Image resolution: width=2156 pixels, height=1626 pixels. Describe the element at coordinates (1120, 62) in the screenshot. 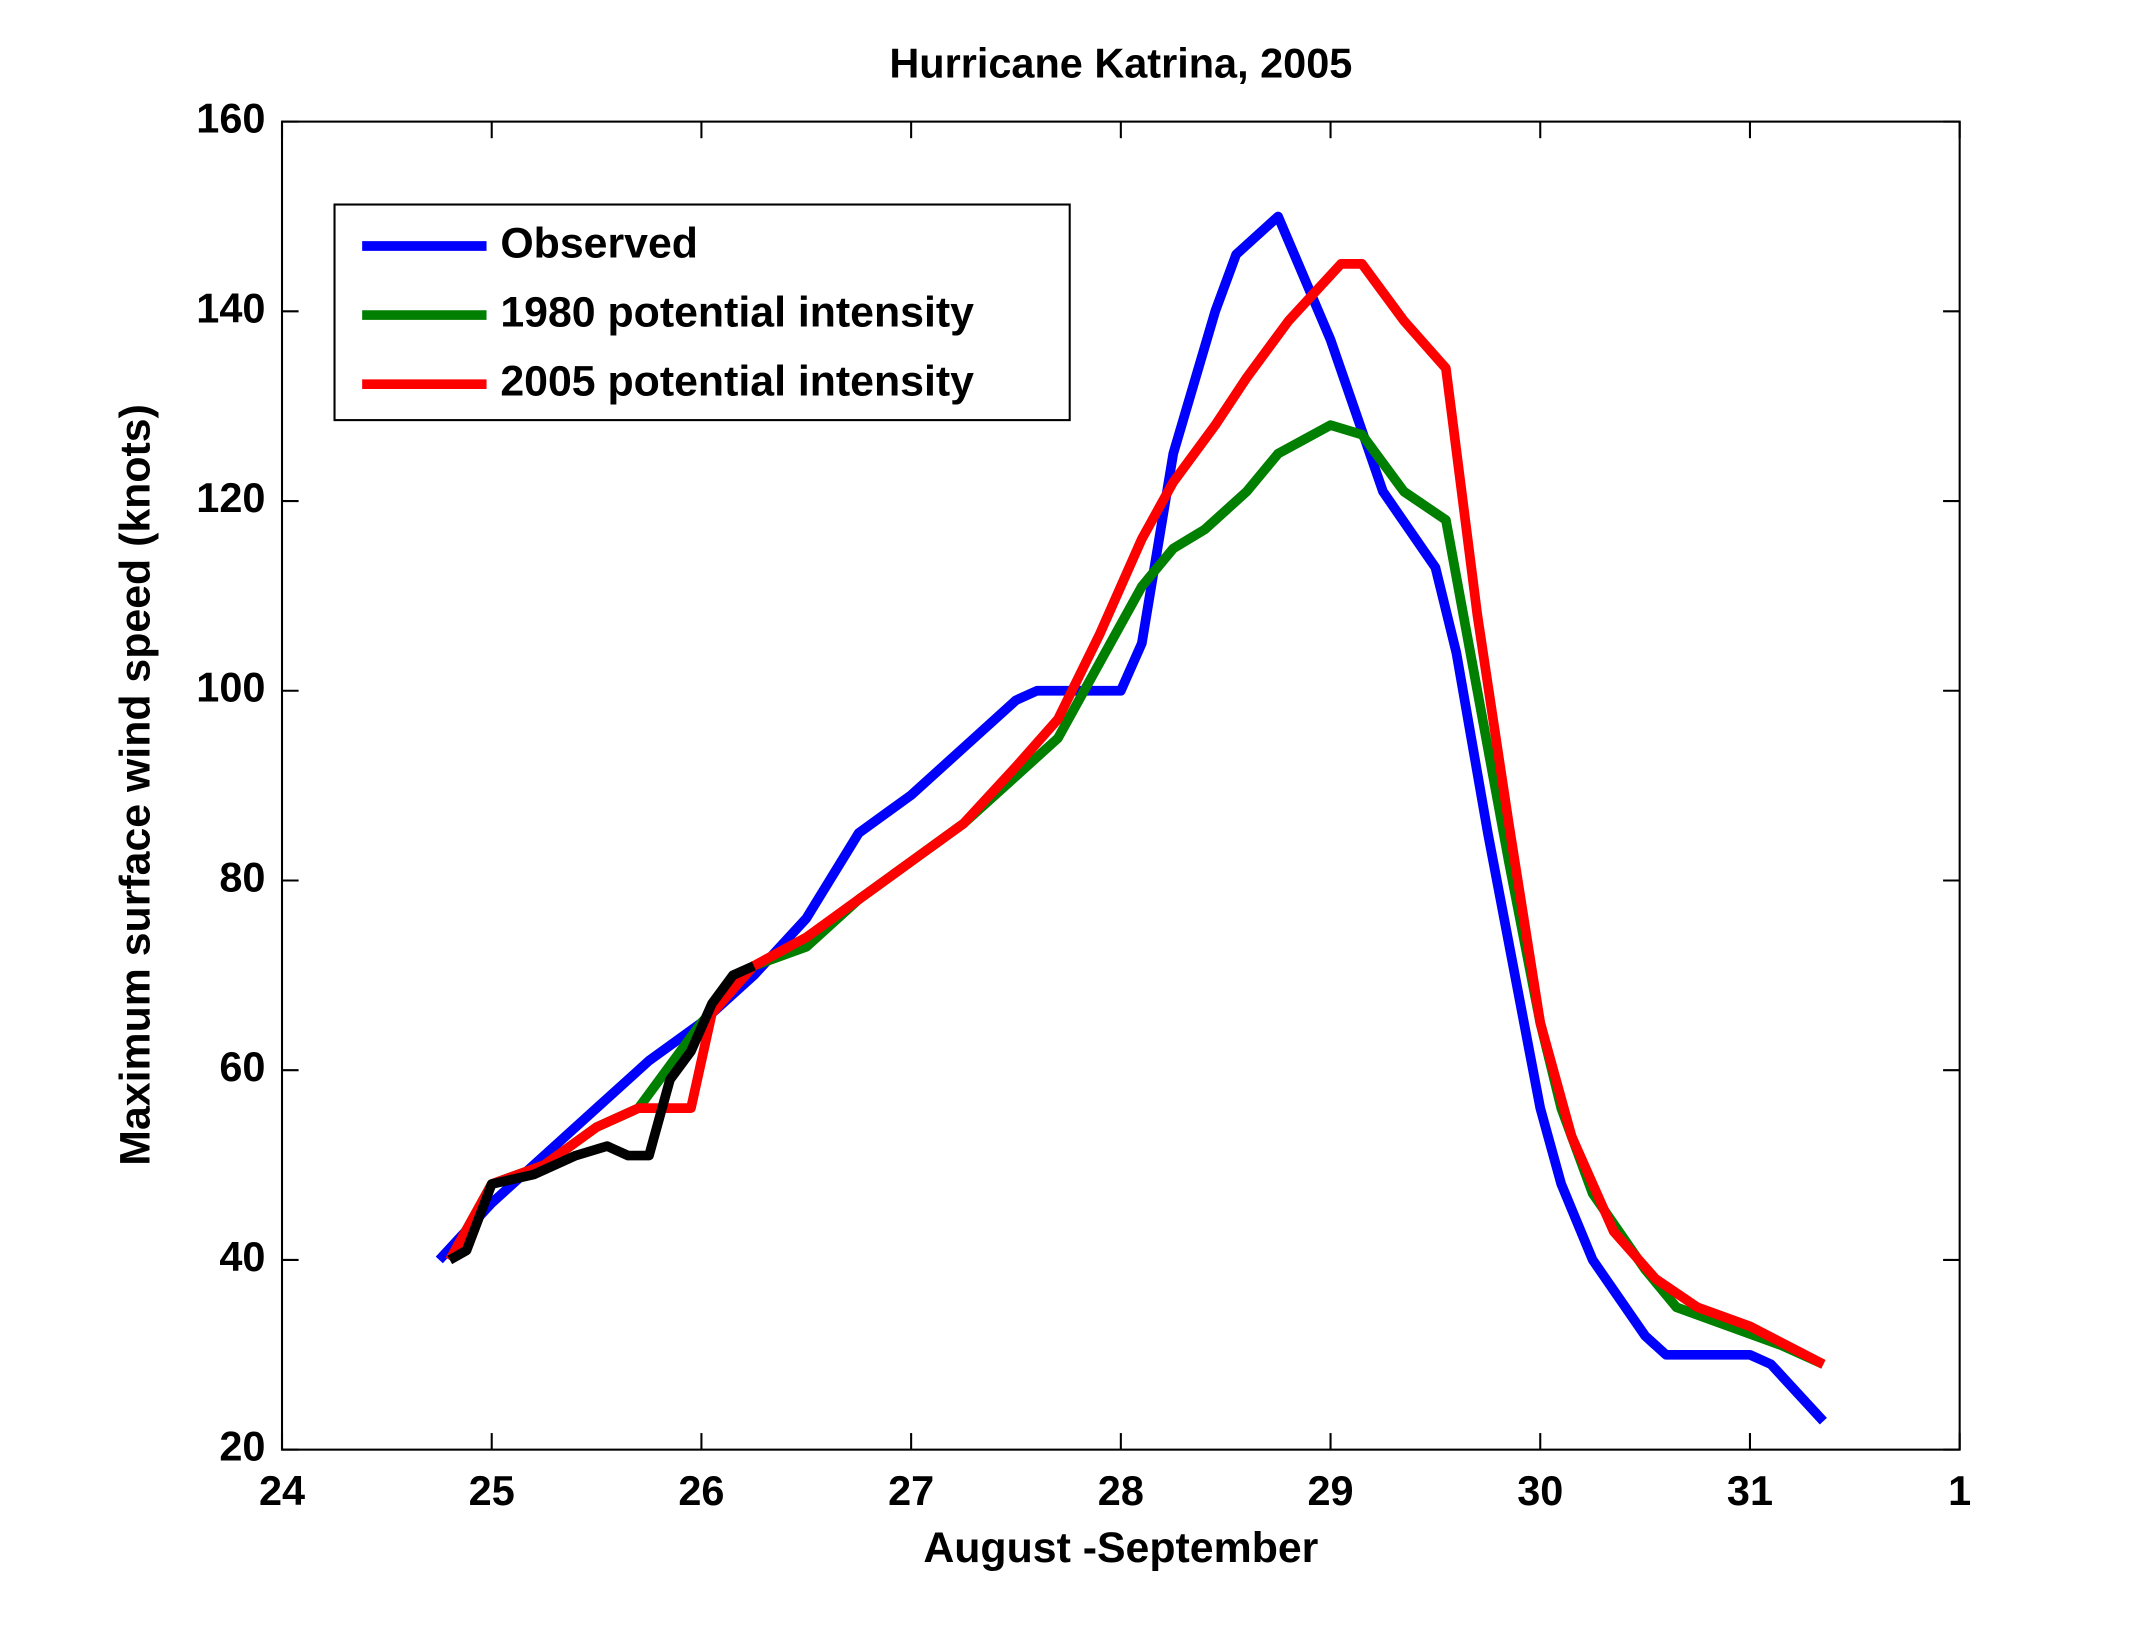

I see `chart-title: Hurricane Katrina, 2005` at that location.